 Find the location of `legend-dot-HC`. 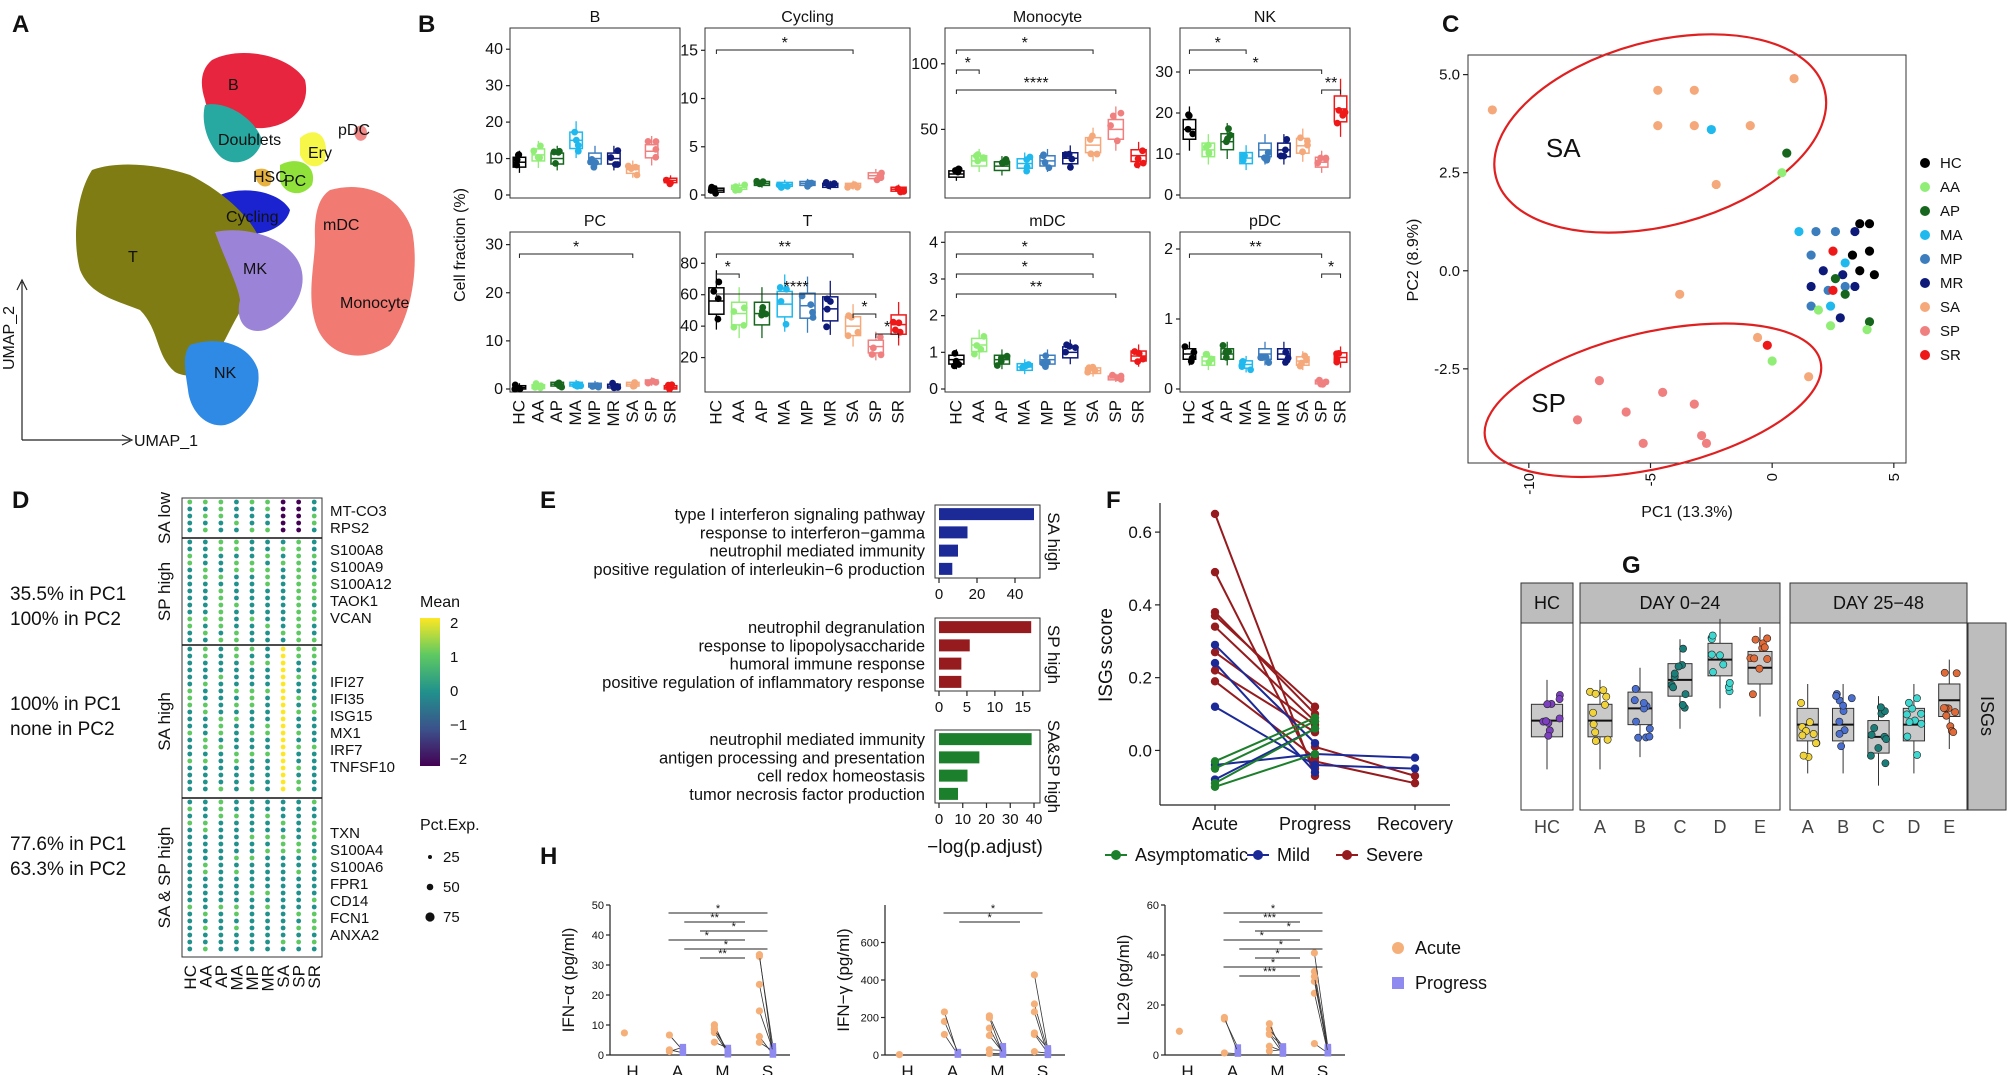

legend-dot-HC is located at coordinates (1925, 163).